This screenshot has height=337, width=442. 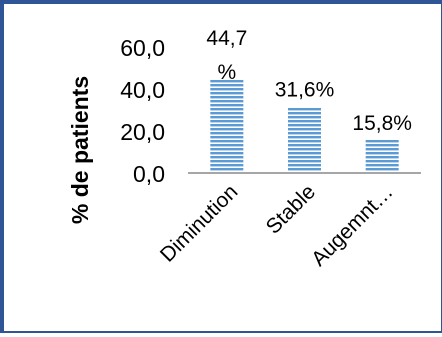 I want to click on y-tick-label: 20,0, so click(x=142, y=132).